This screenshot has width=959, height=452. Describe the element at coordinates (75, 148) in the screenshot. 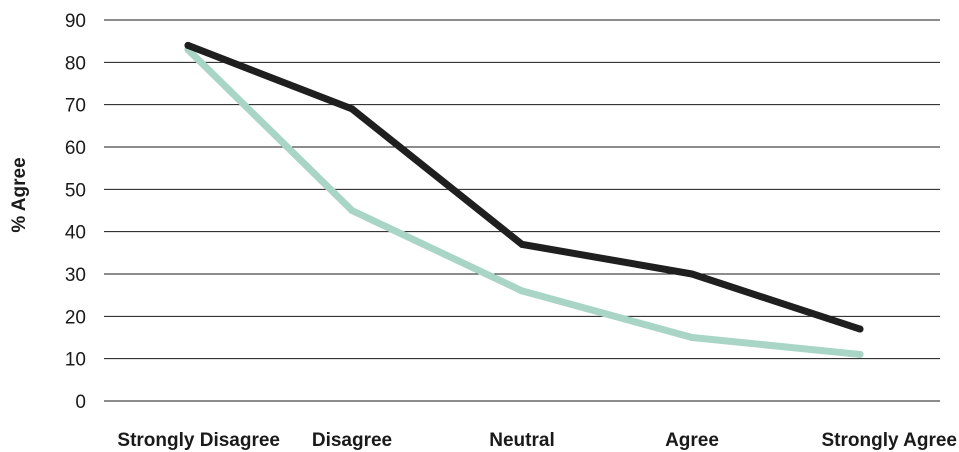

I see `y-tick-label: 60` at that location.